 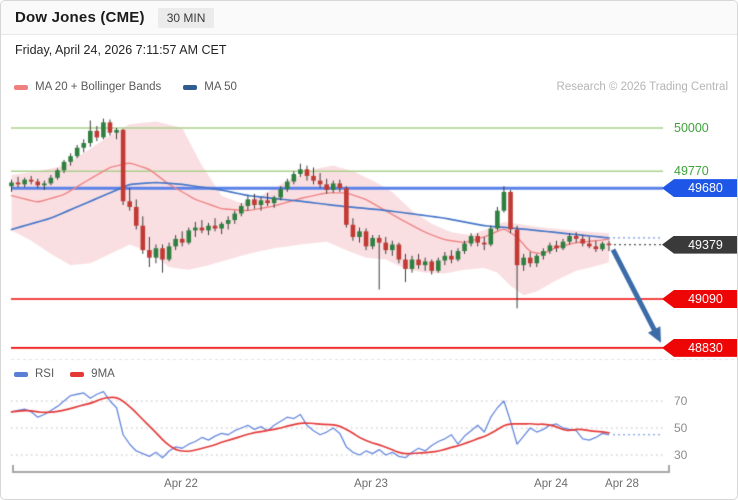 What do you see at coordinates (642, 87) in the screenshot?
I see `research-credit: Research © 2026 Trading Central` at bounding box center [642, 87].